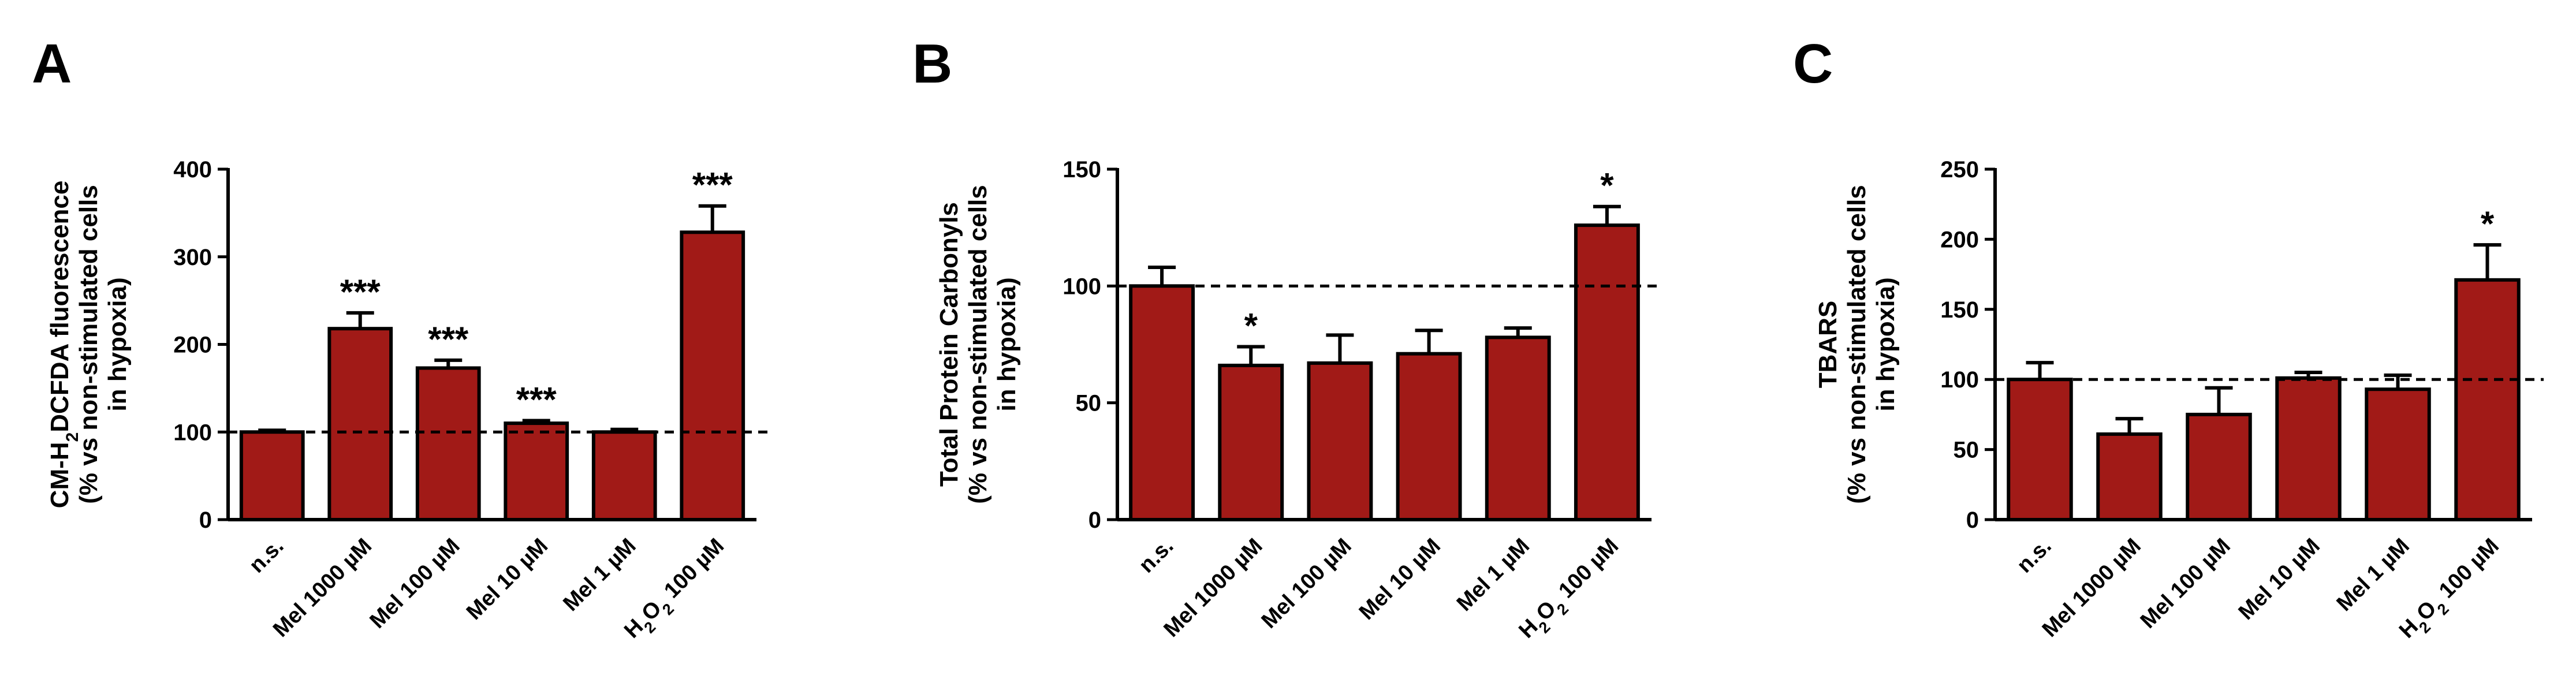 The width and height of the screenshot is (2576, 694). What do you see at coordinates (192, 170) in the screenshot?
I see `y-tick-label: 400` at bounding box center [192, 170].